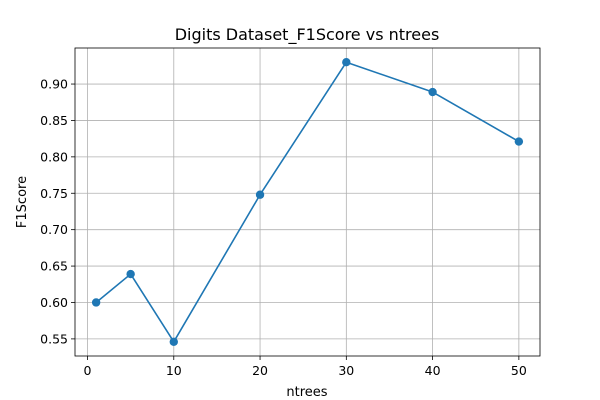 The width and height of the screenshot is (600, 400). What do you see at coordinates (260, 370) in the screenshot?
I see `x-tick-label: 20` at bounding box center [260, 370].